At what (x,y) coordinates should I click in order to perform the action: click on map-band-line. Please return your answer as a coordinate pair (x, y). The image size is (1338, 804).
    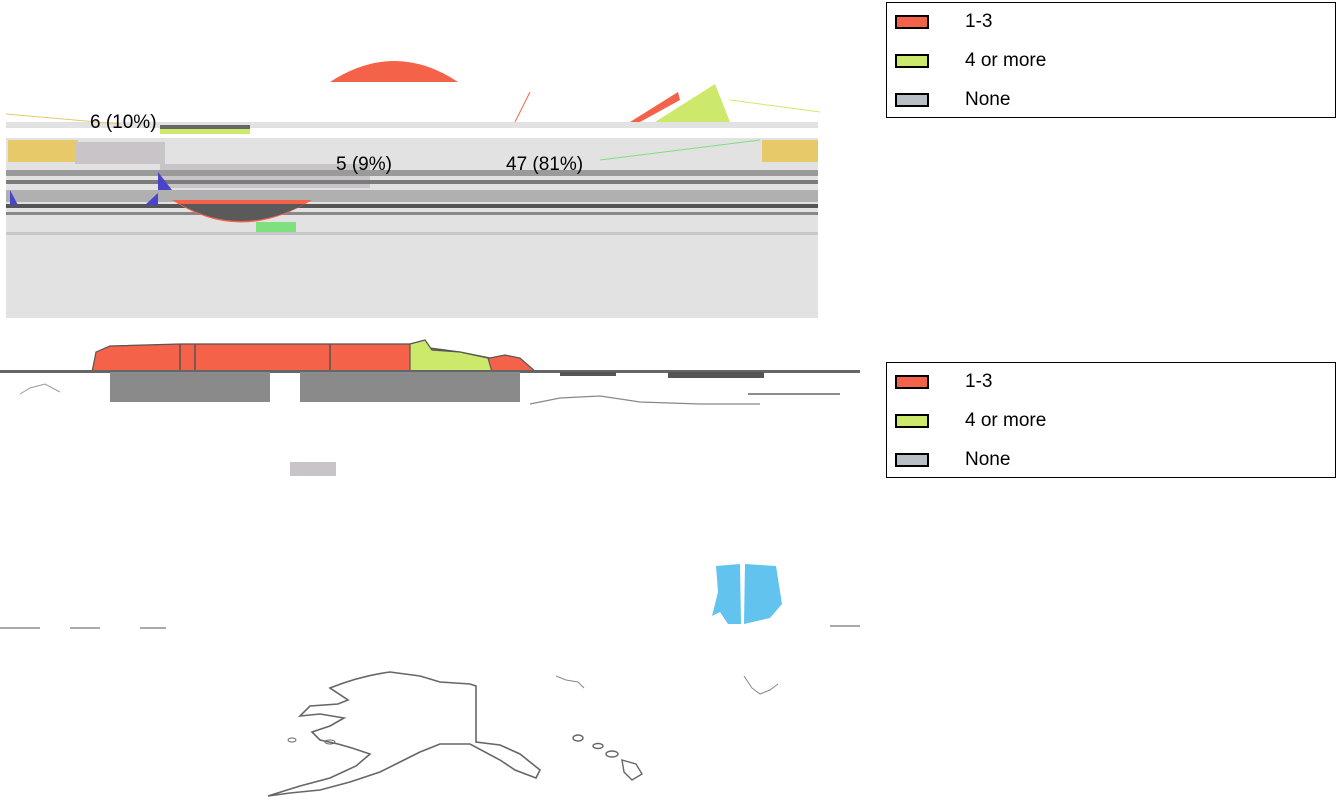
    Looking at the image, I should click on (430, 371).